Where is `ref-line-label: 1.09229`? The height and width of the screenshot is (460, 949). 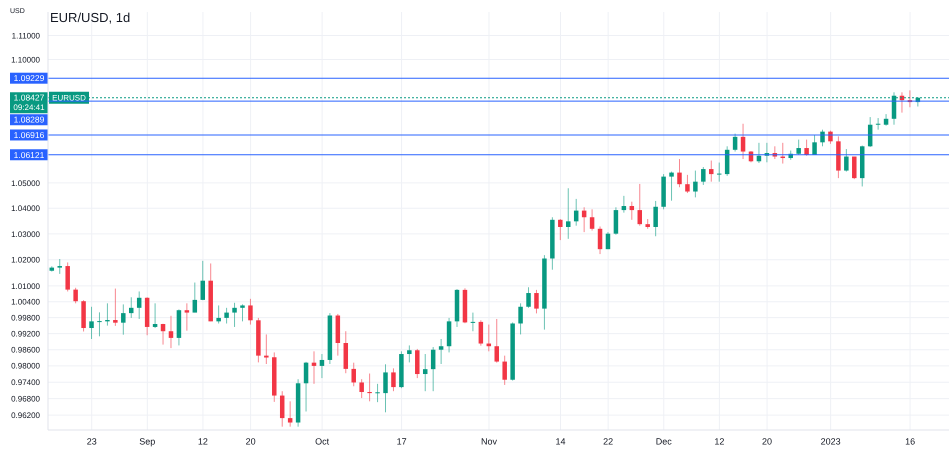
ref-line-label: 1.09229 is located at coordinates (29, 78).